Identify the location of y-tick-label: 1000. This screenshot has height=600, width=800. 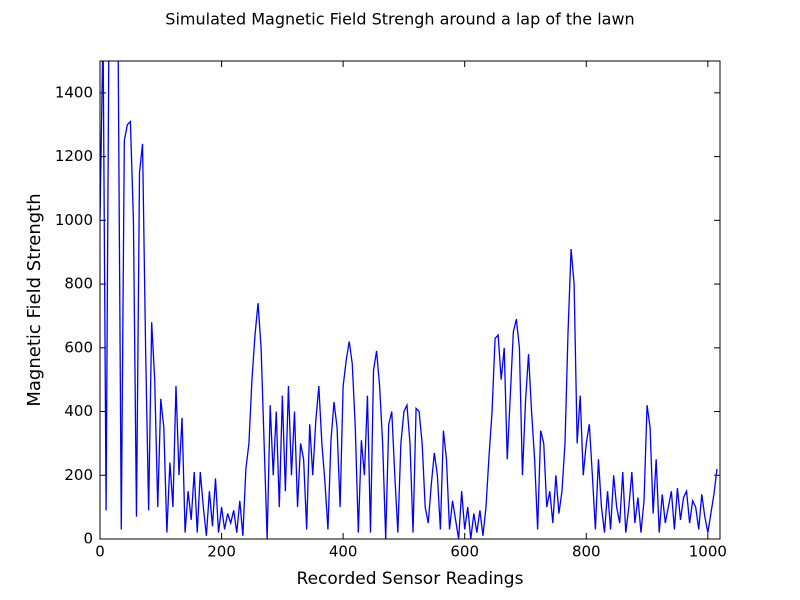
(74, 220).